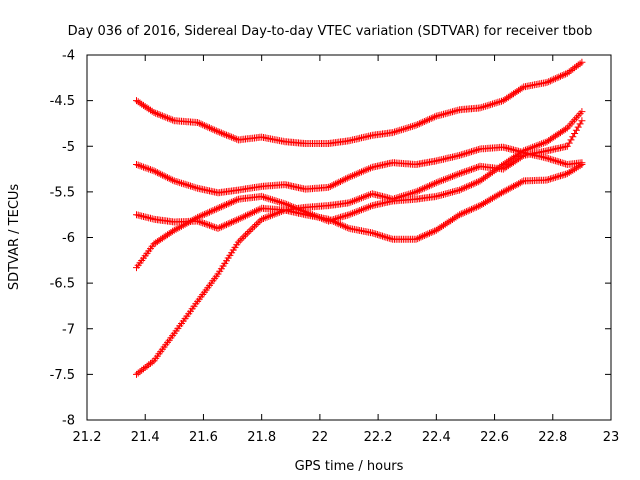 Image resolution: width=640 pixels, height=480 pixels. Describe the element at coordinates (62, 192) in the screenshot. I see `y-tick-label: -5.5` at that location.